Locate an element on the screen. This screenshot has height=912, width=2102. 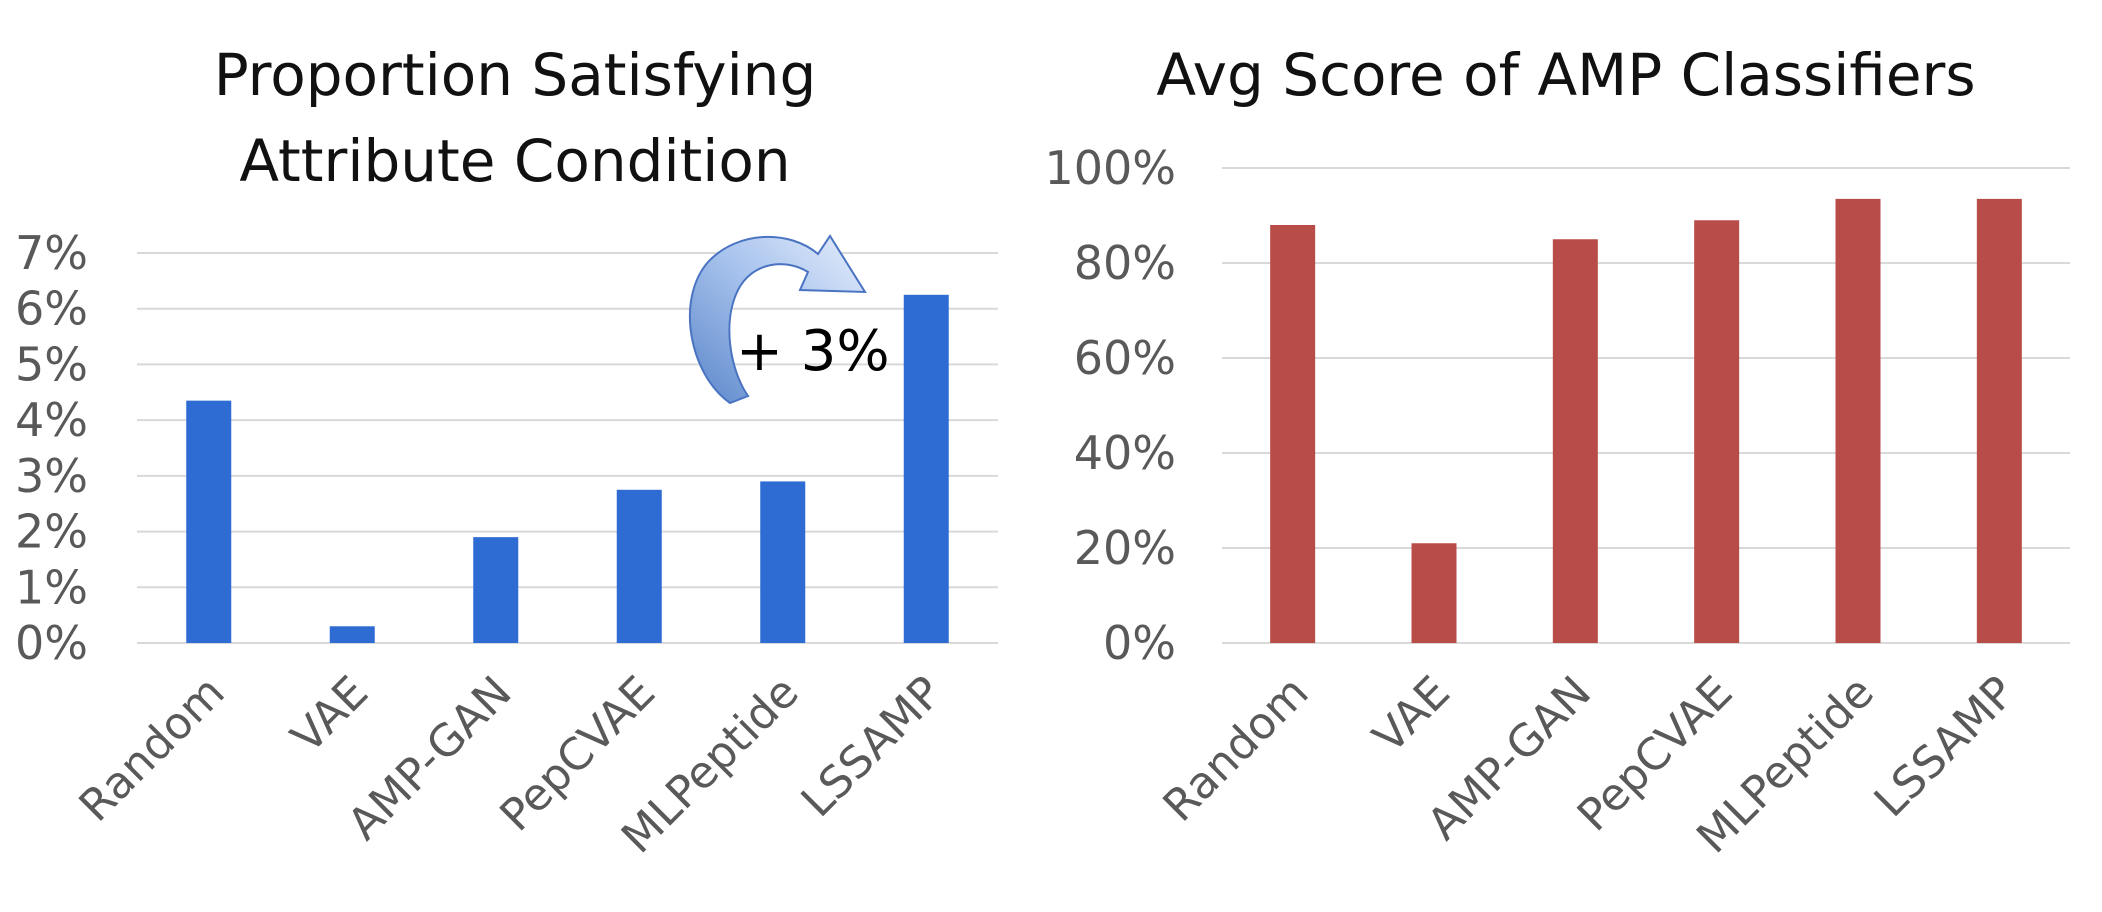
right-chart-title-line-1: Avg Score of AMP Classifiers is located at coordinates (1566, 75).